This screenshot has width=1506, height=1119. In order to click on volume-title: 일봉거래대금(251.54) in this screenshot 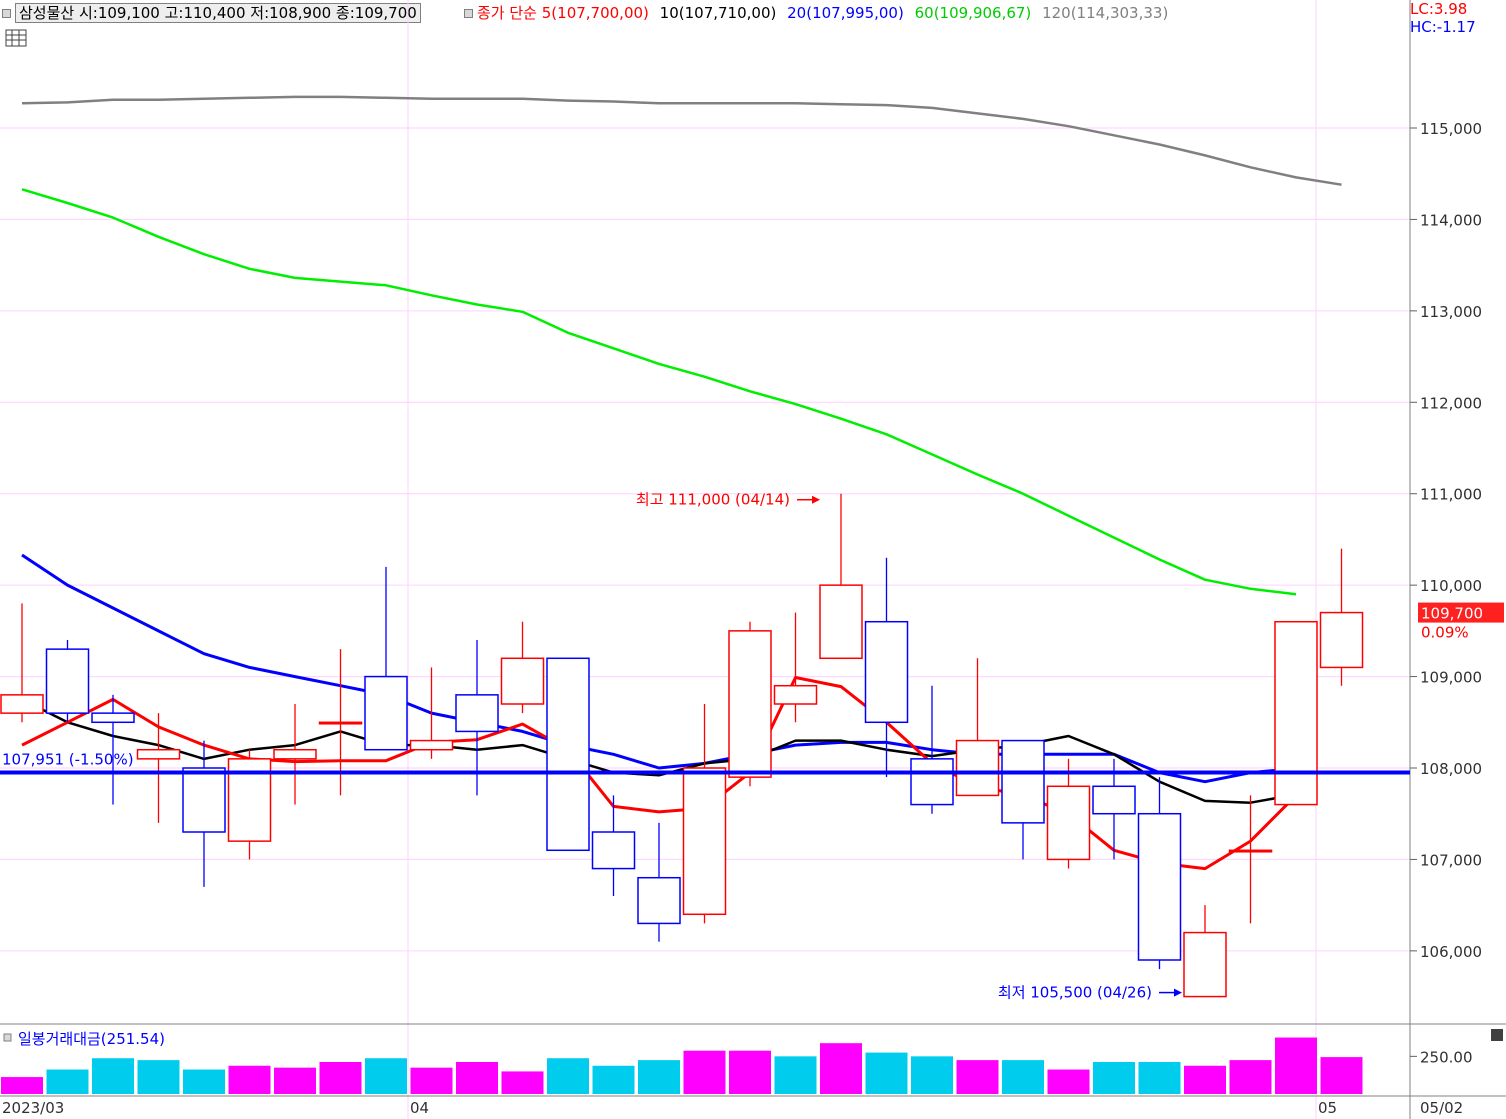, I will do `click(91, 1039)`.